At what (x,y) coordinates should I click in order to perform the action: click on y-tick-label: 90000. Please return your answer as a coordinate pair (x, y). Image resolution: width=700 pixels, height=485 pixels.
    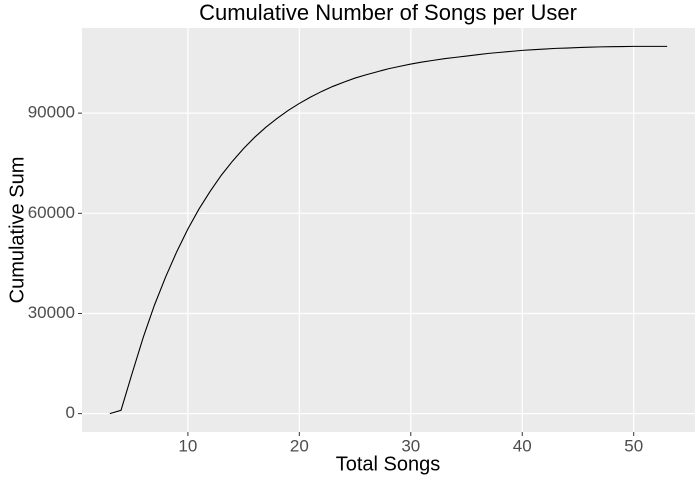
    Looking at the image, I should click on (51, 112).